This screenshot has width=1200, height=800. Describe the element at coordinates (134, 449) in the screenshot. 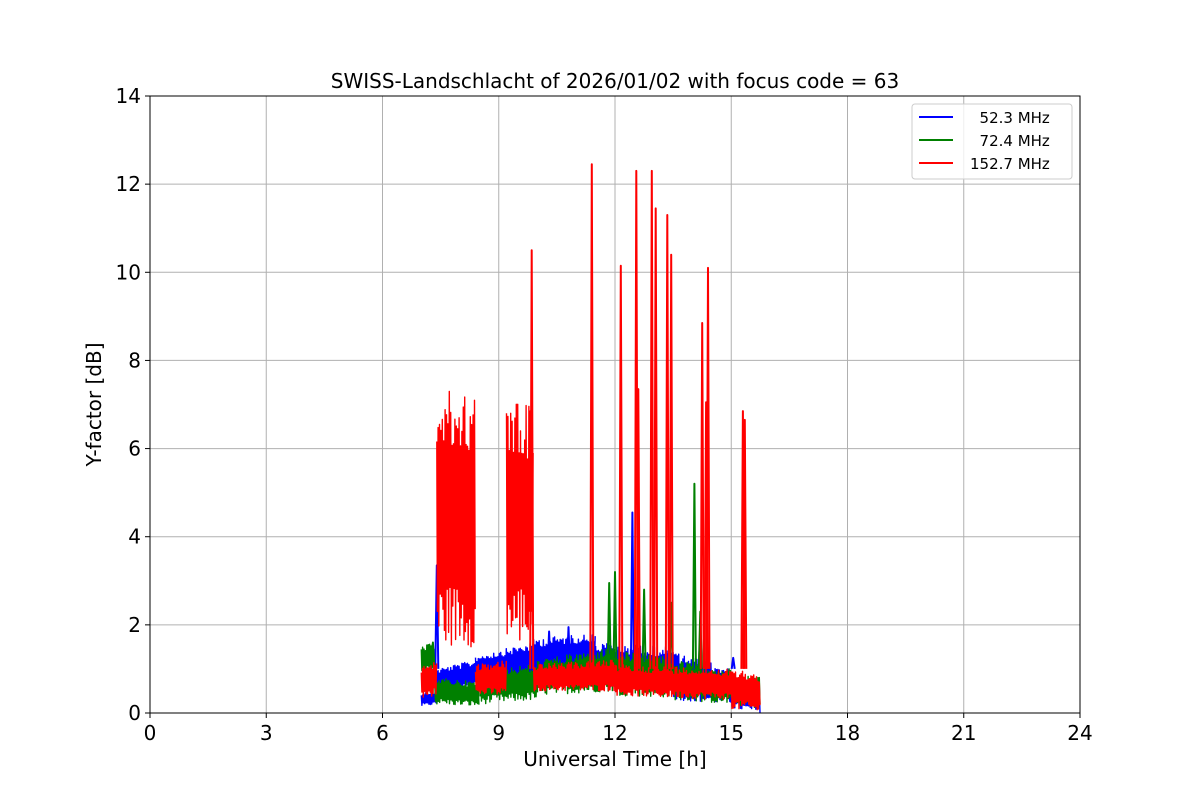

I see `y-tick-label: 6` at that location.